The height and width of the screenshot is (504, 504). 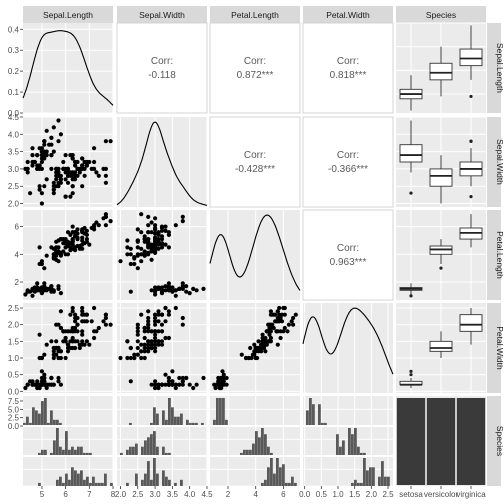 What do you see at coordinates (411, 193) in the screenshot?
I see `box-outlier` at bounding box center [411, 193].